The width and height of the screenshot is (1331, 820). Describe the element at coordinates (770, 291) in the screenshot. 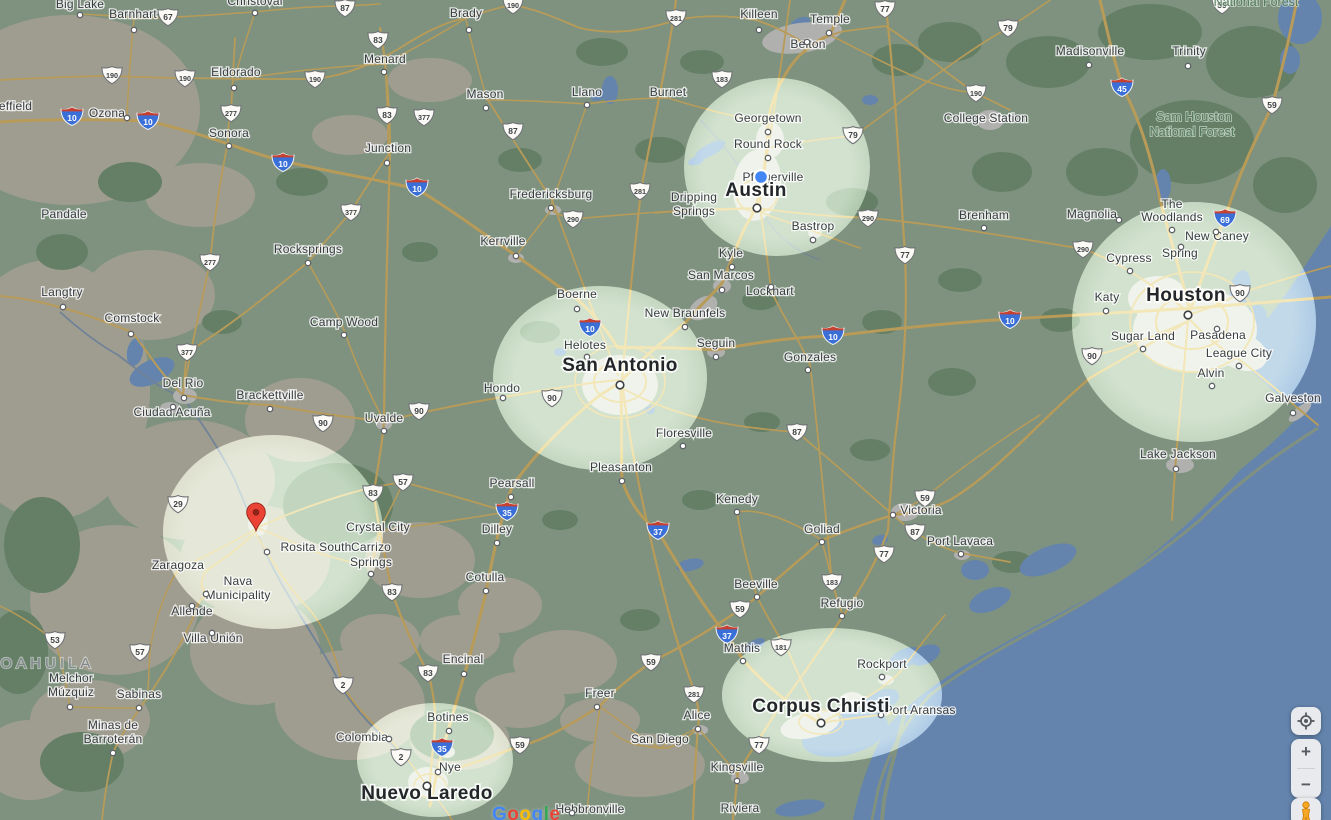

I see `town-label-lockhart: Lockhart` at that location.